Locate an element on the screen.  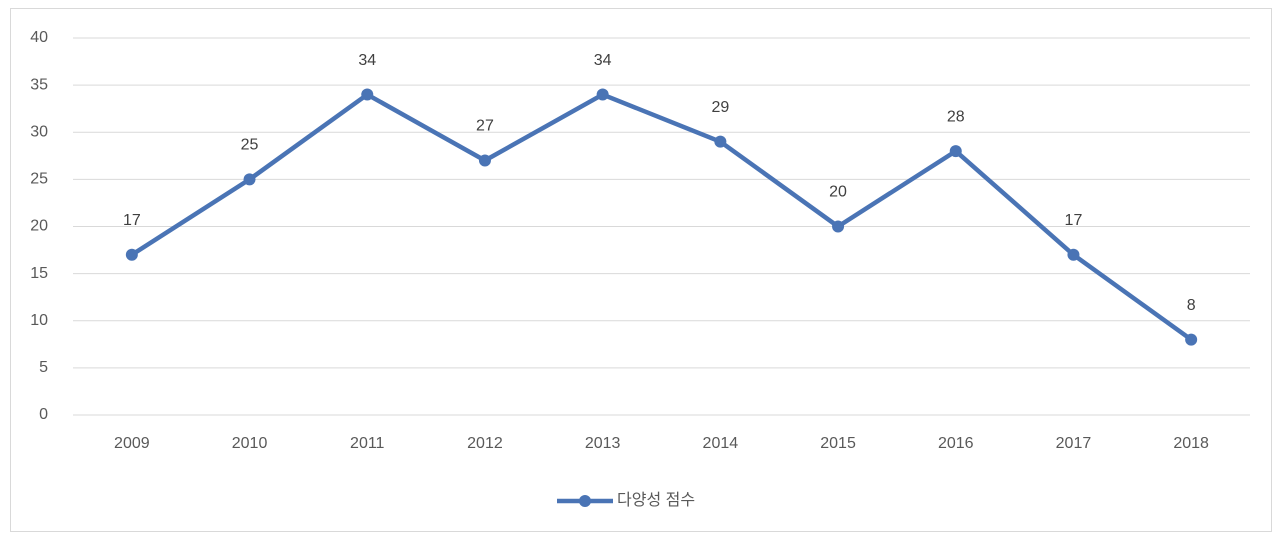
x-tick-label: 2010 is located at coordinates (250, 443).